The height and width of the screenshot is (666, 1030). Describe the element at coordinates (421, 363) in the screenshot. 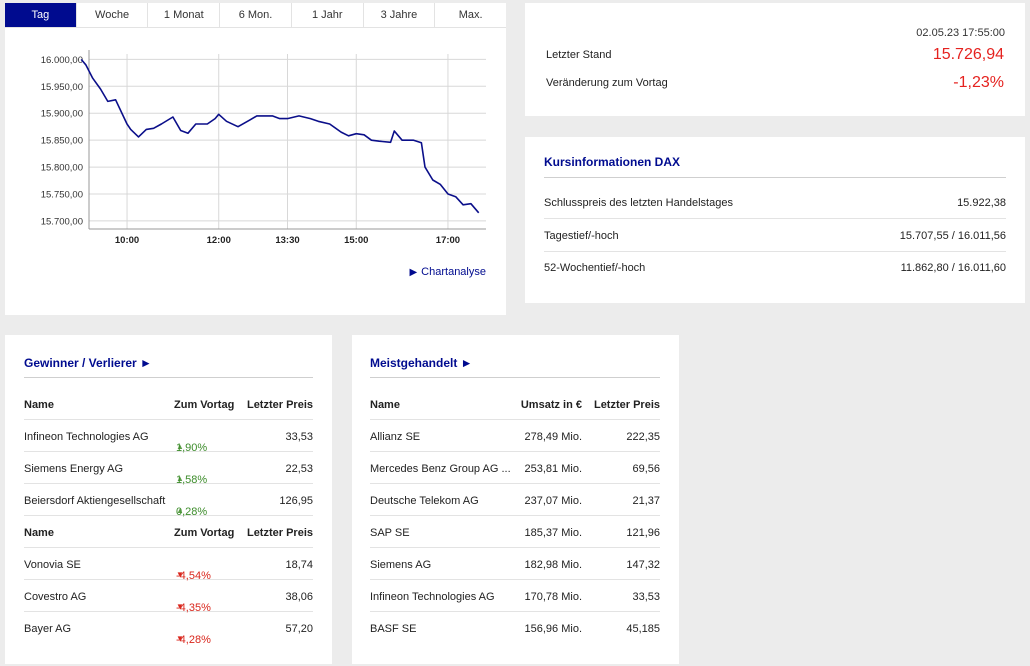

I see `most-traded-title-link: Meistgehandelt ►` at that location.